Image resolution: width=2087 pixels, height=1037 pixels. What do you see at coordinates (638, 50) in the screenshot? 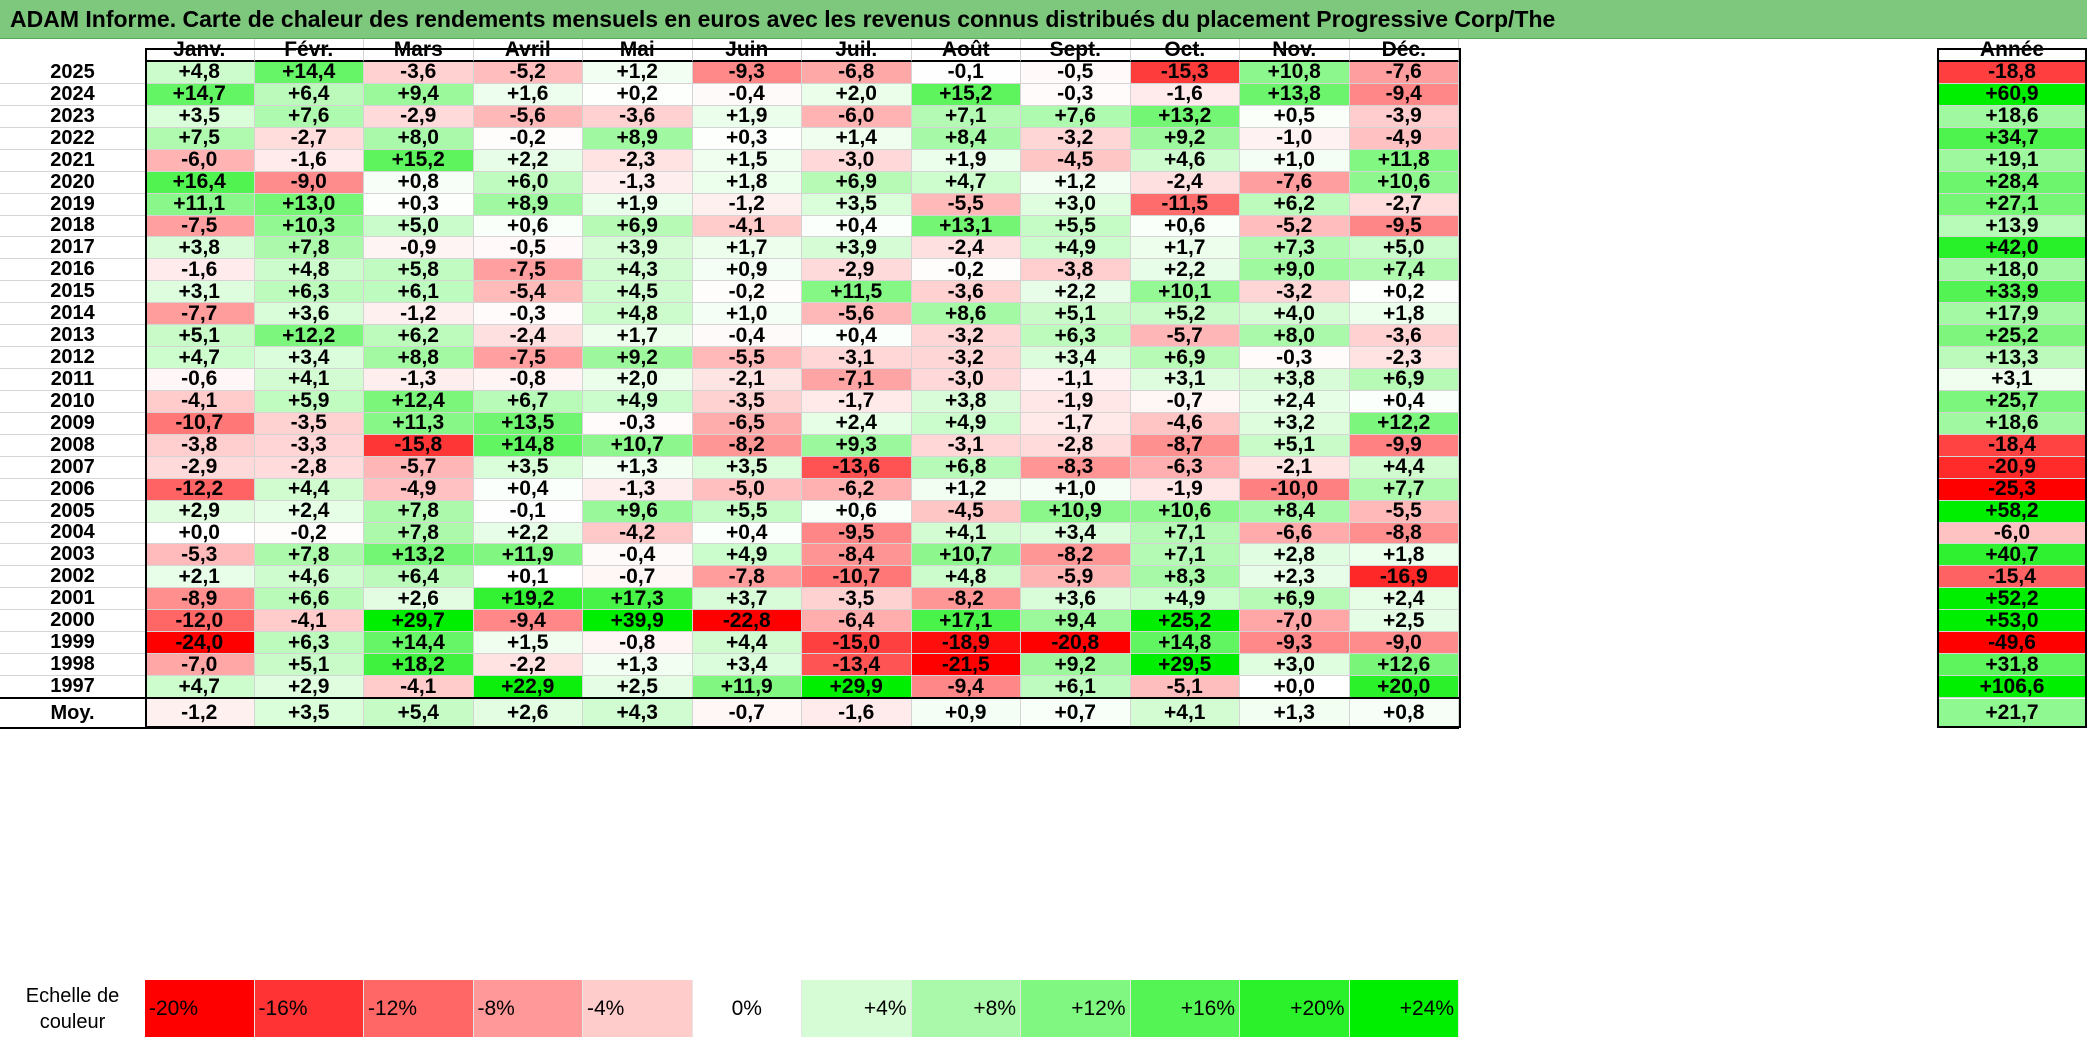
I see `month-header: Mai` at bounding box center [638, 50].